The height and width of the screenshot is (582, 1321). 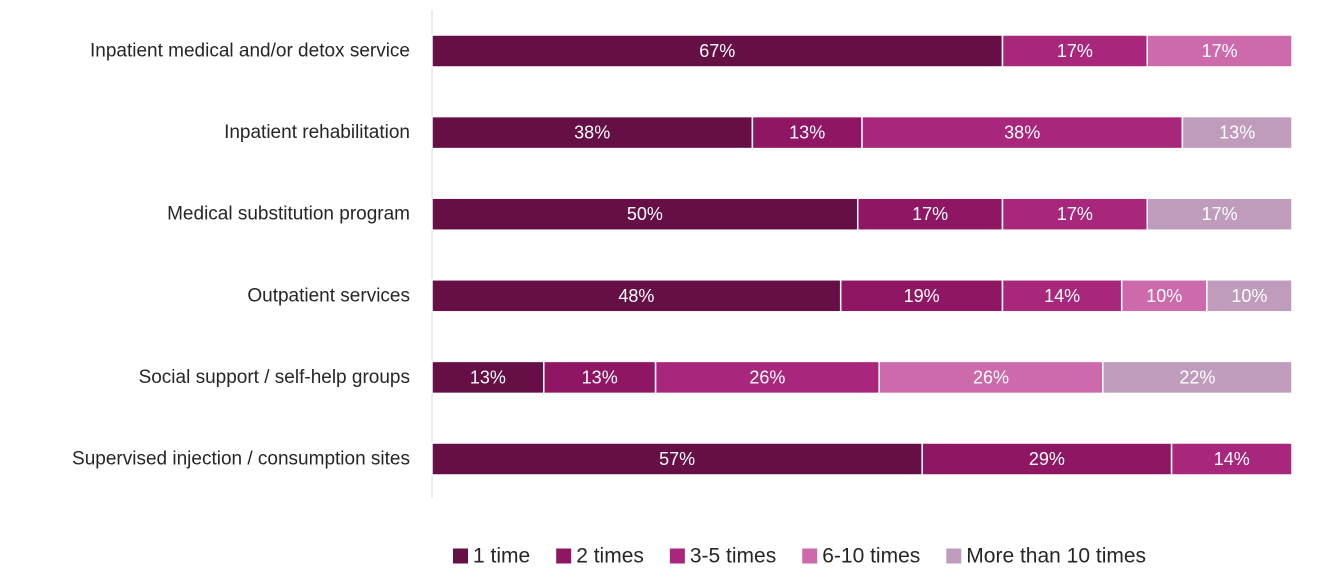 What do you see at coordinates (274, 377) in the screenshot?
I see `category-label: Social support / self-help groups` at bounding box center [274, 377].